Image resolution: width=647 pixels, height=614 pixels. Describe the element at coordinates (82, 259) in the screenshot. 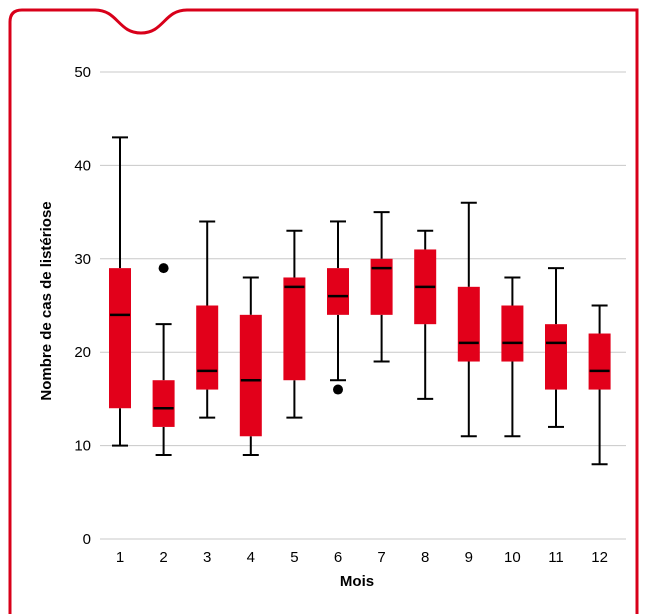

I see `y-tick-label-30: 30` at that location.